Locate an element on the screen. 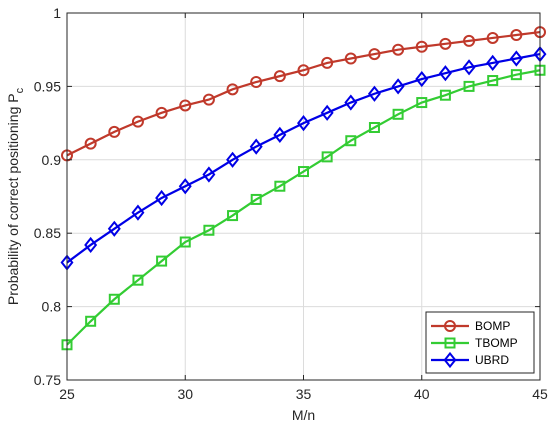 The height and width of the screenshot is (433, 550). legend-label-ubrd: UBRD is located at coordinates (492, 360).